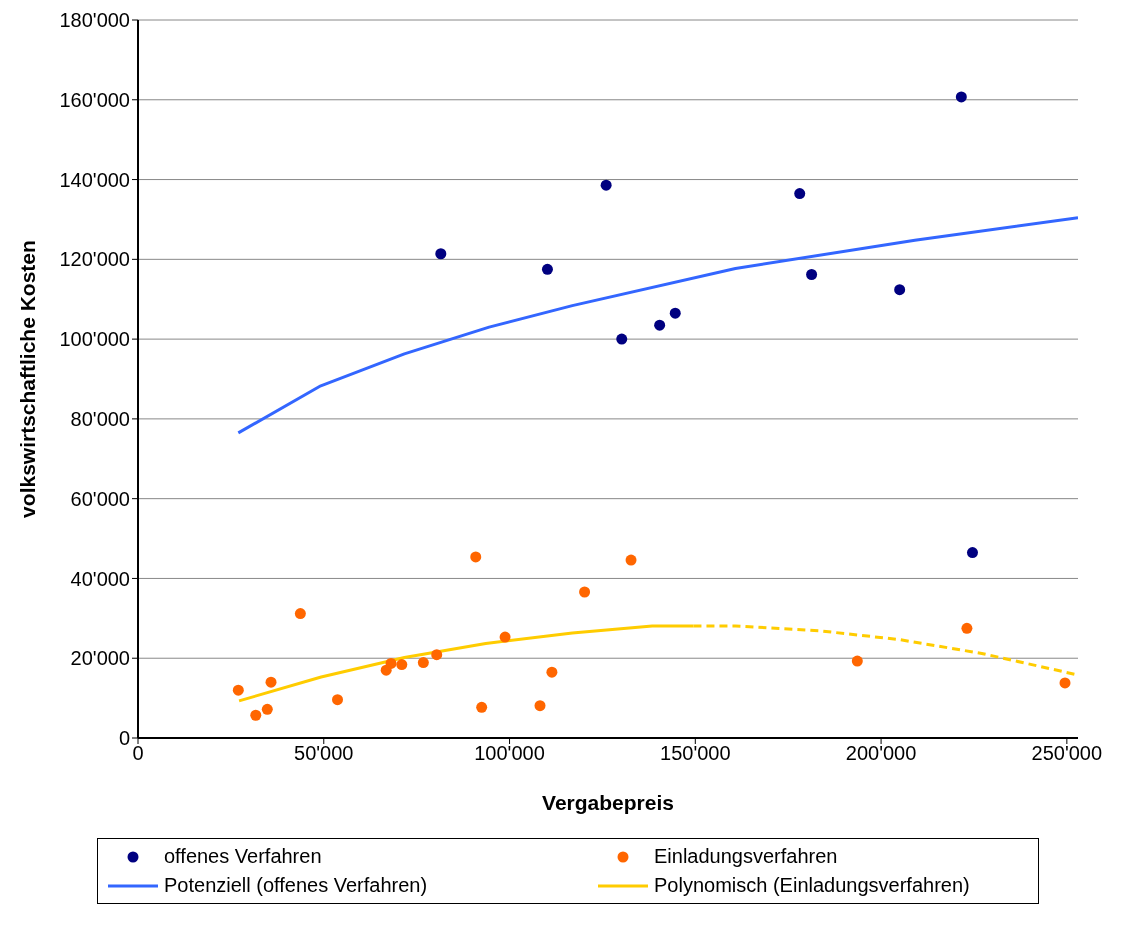 This screenshot has width=1136, height=952. Describe the element at coordinates (746, 856) in the screenshot. I see `legend-label: Einladungsverfahren` at that location.